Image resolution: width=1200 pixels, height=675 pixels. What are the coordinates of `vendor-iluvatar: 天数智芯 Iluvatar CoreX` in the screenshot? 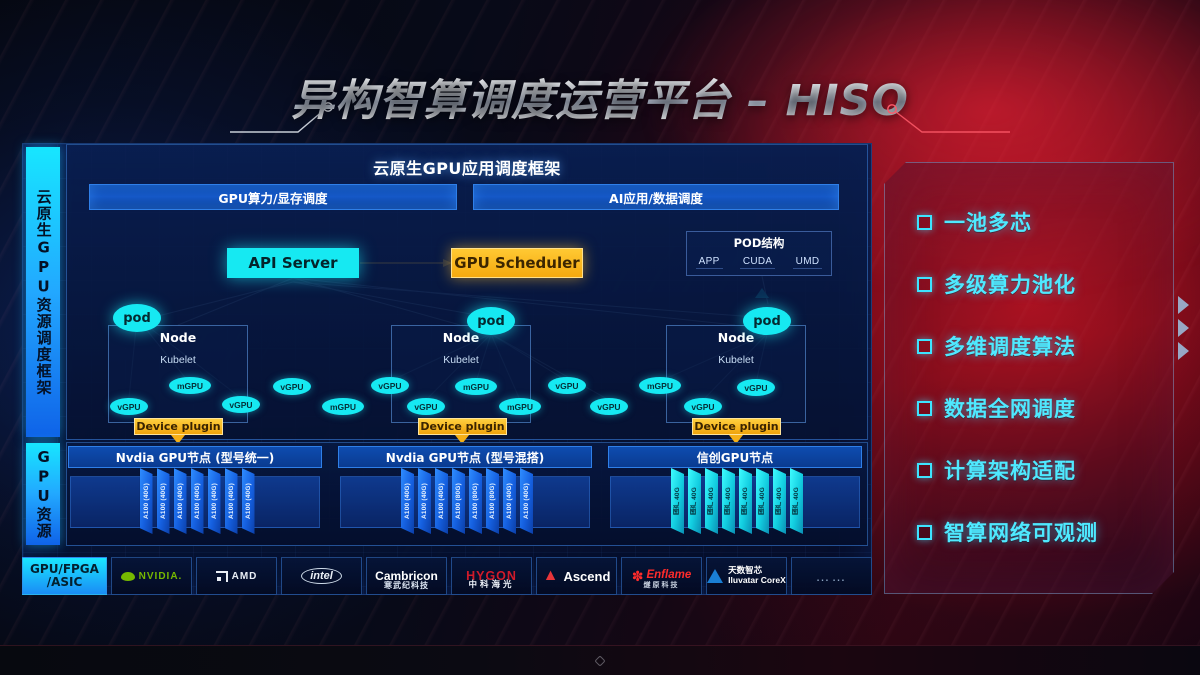 It's located at (746, 576).